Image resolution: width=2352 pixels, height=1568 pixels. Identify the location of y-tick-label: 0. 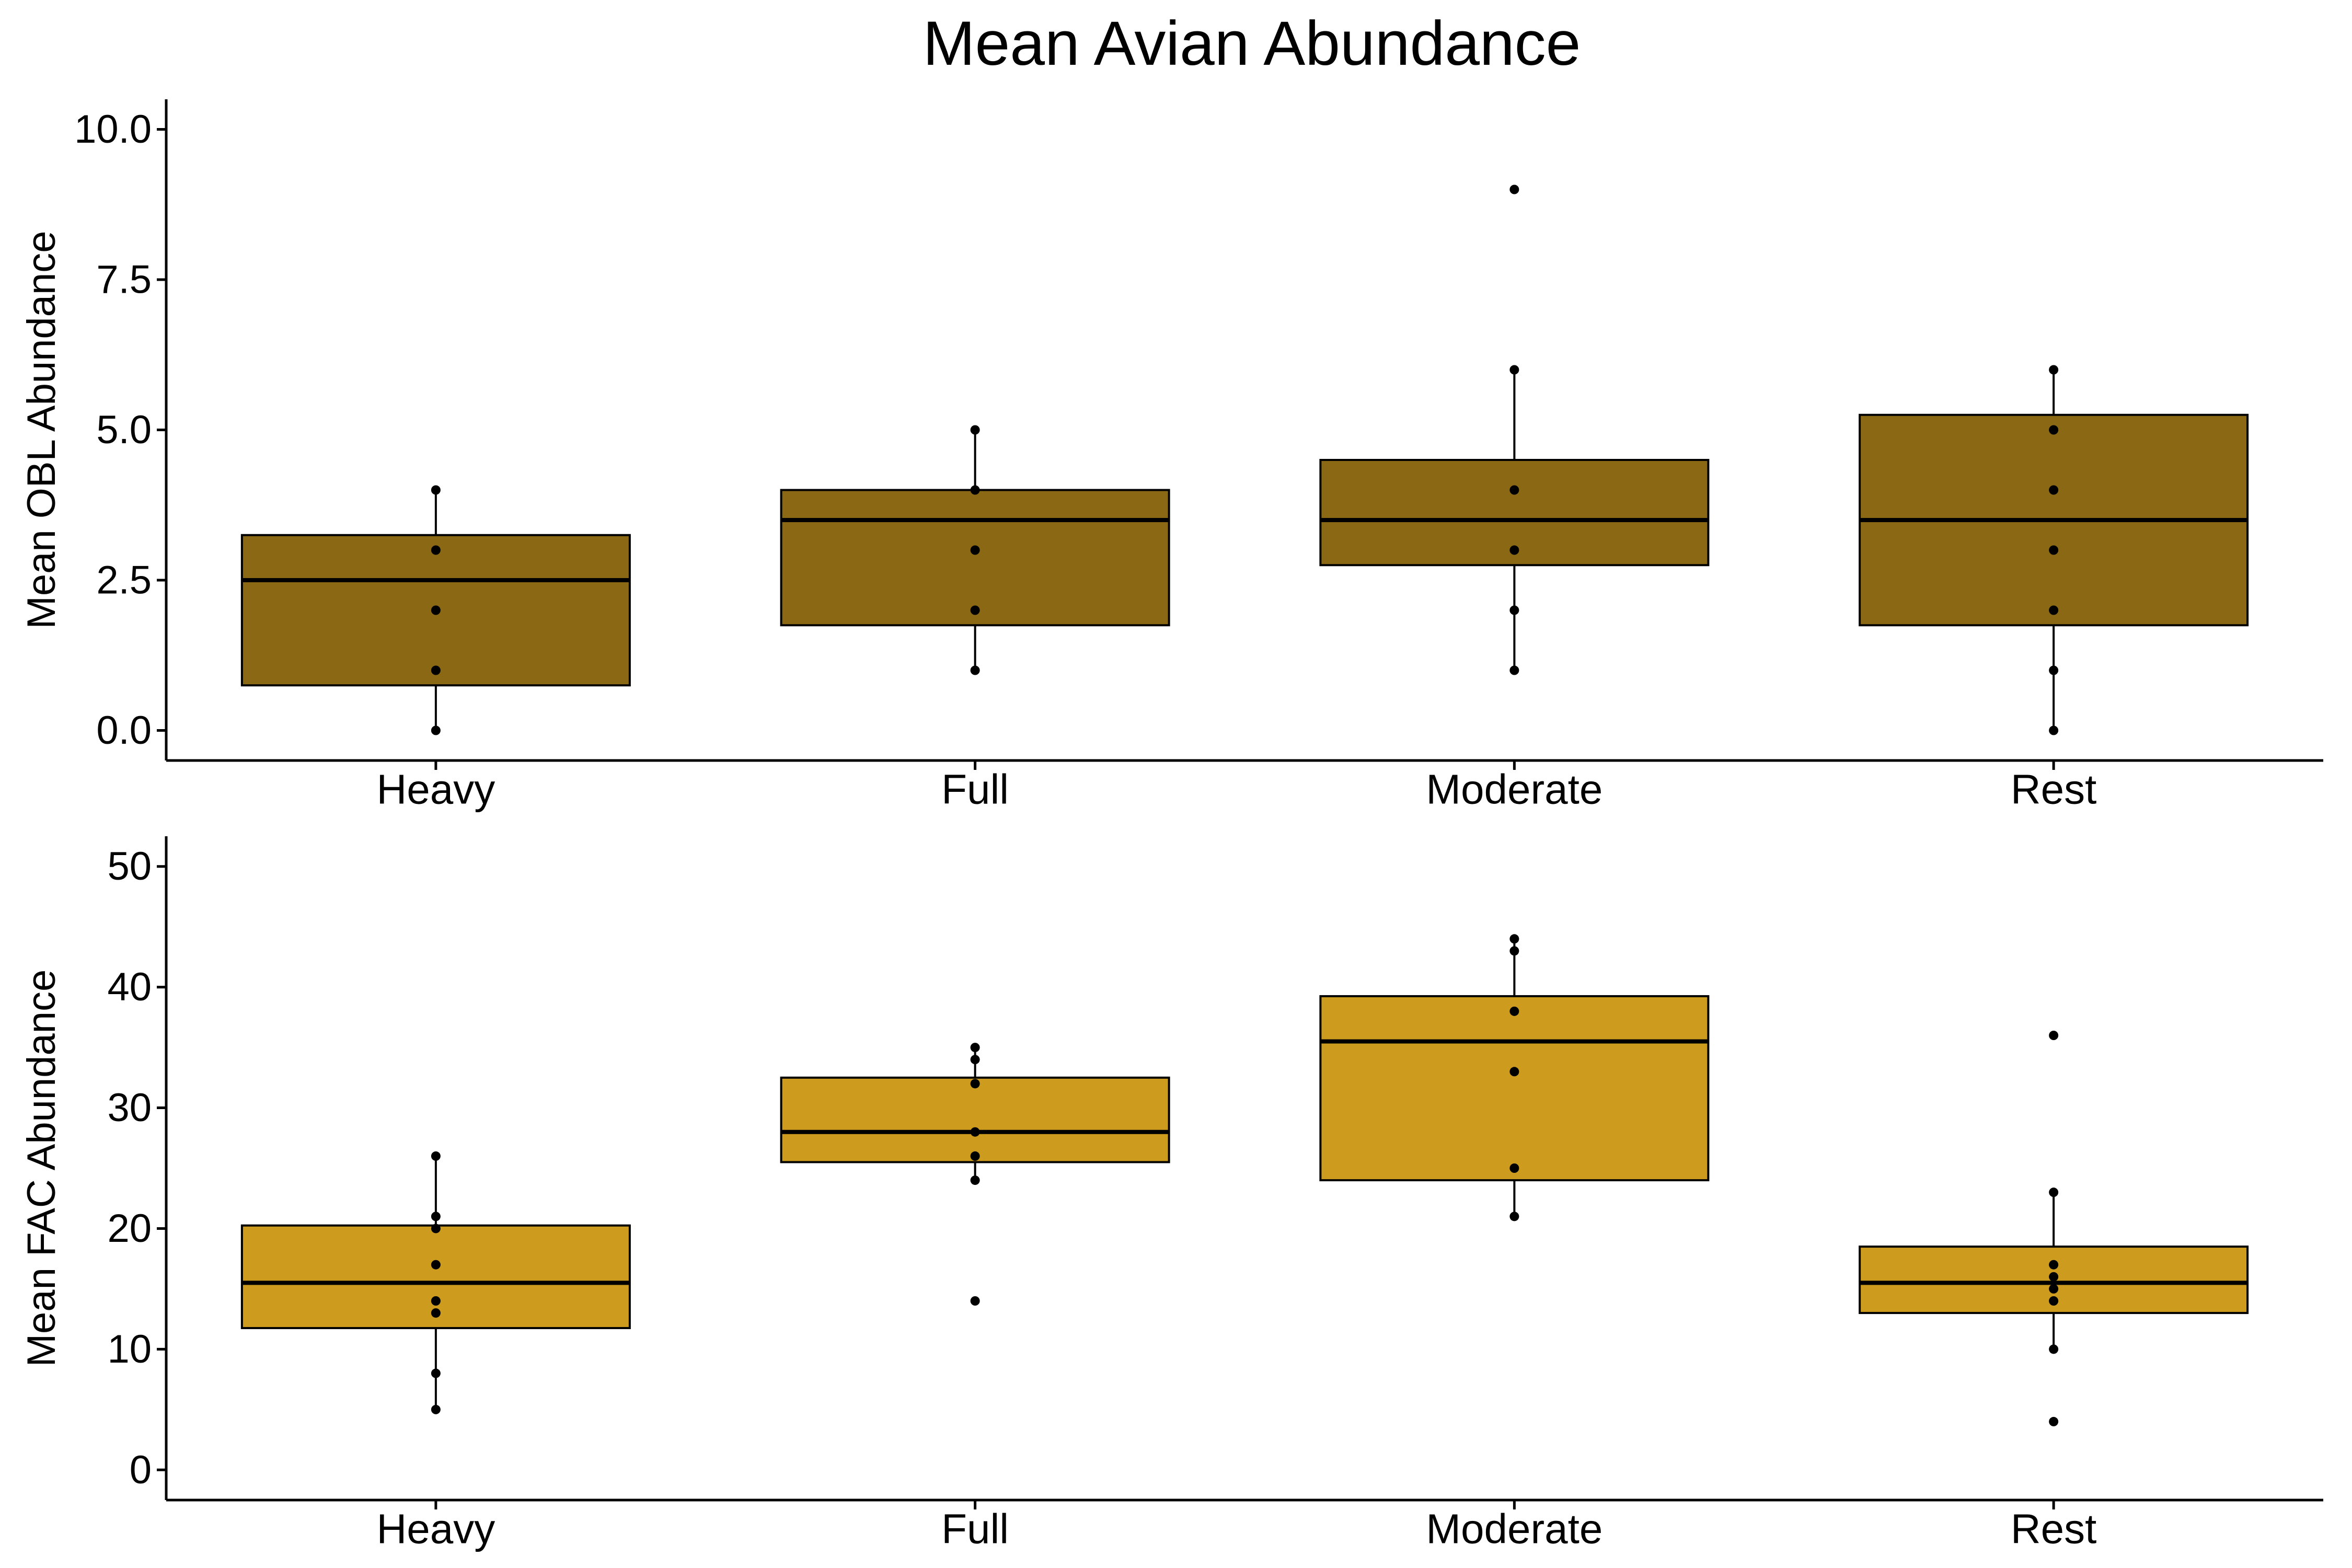
(141, 1470).